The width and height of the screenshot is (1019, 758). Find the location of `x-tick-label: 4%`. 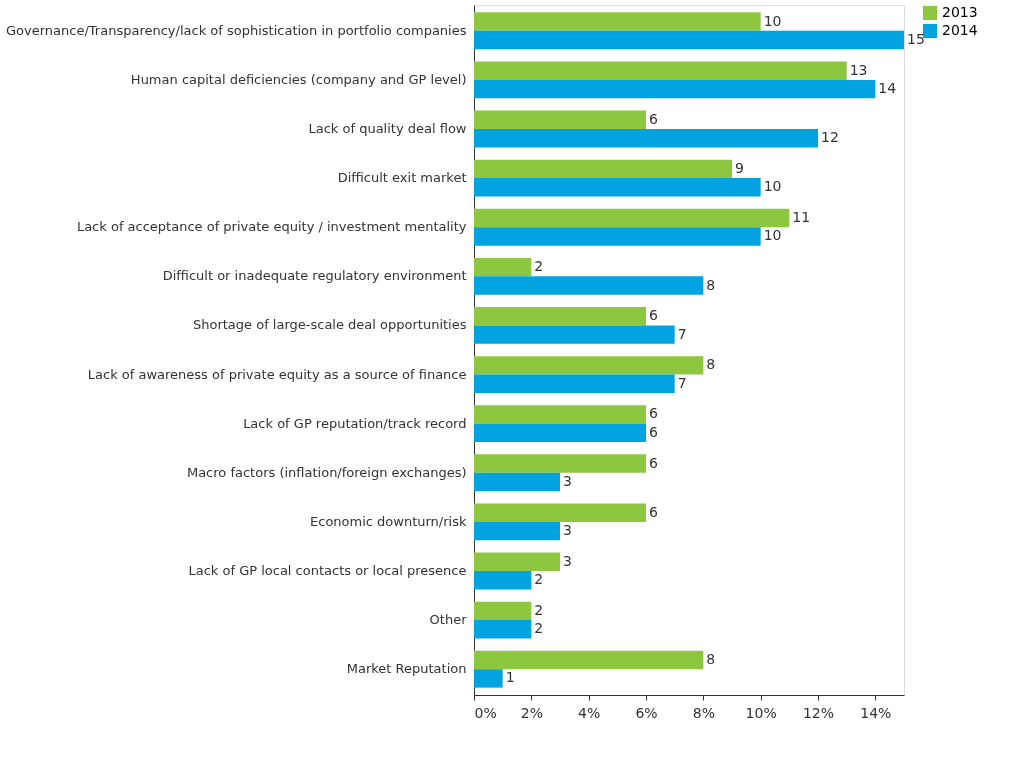

x-tick-label: 4% is located at coordinates (589, 712).